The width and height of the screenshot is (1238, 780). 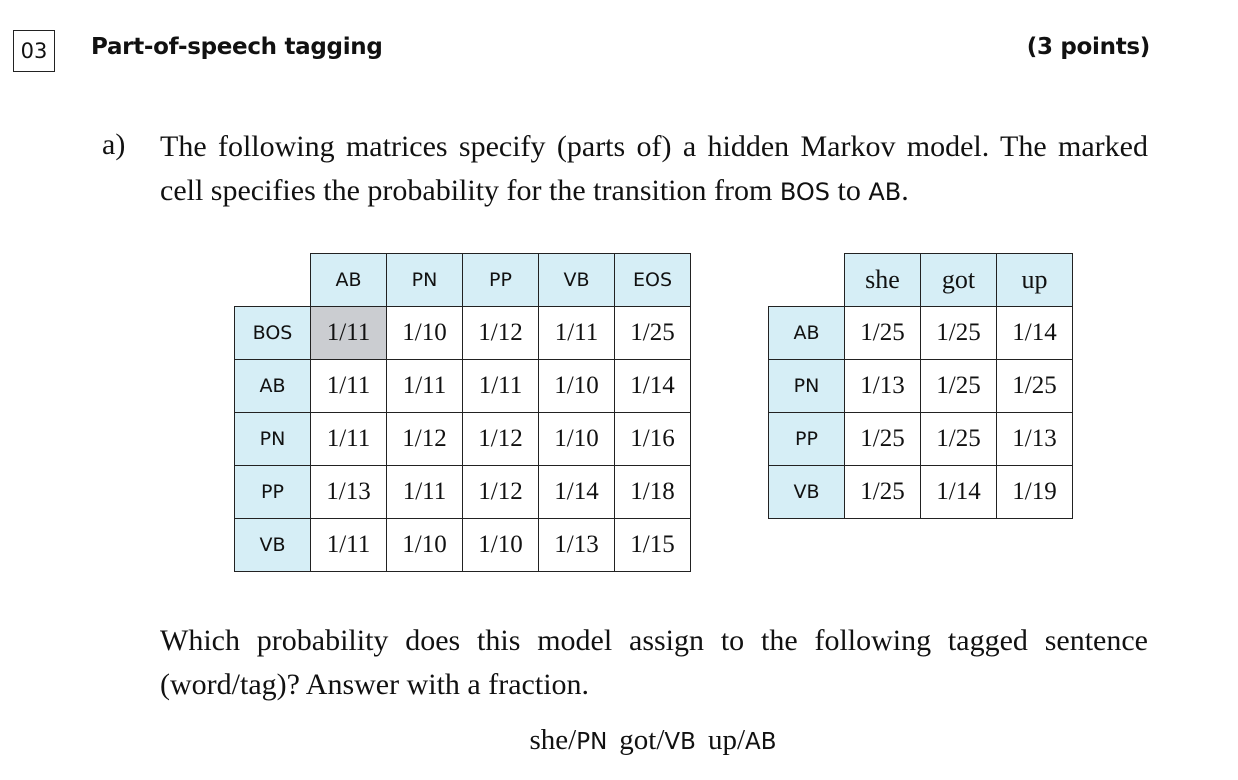 I want to click on emission-row: PP 1/25 1/25 1/13, so click(x=920, y=439).